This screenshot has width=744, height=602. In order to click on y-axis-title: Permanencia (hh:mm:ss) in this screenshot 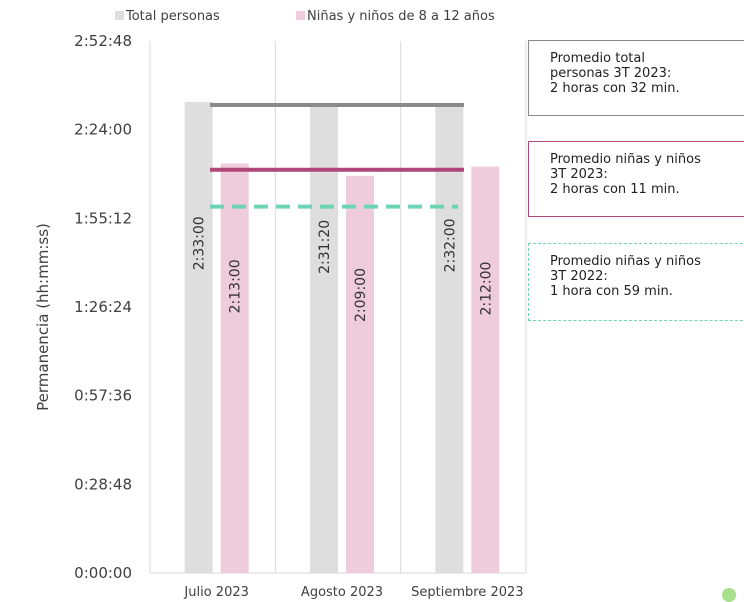, I will do `click(43, 317)`.